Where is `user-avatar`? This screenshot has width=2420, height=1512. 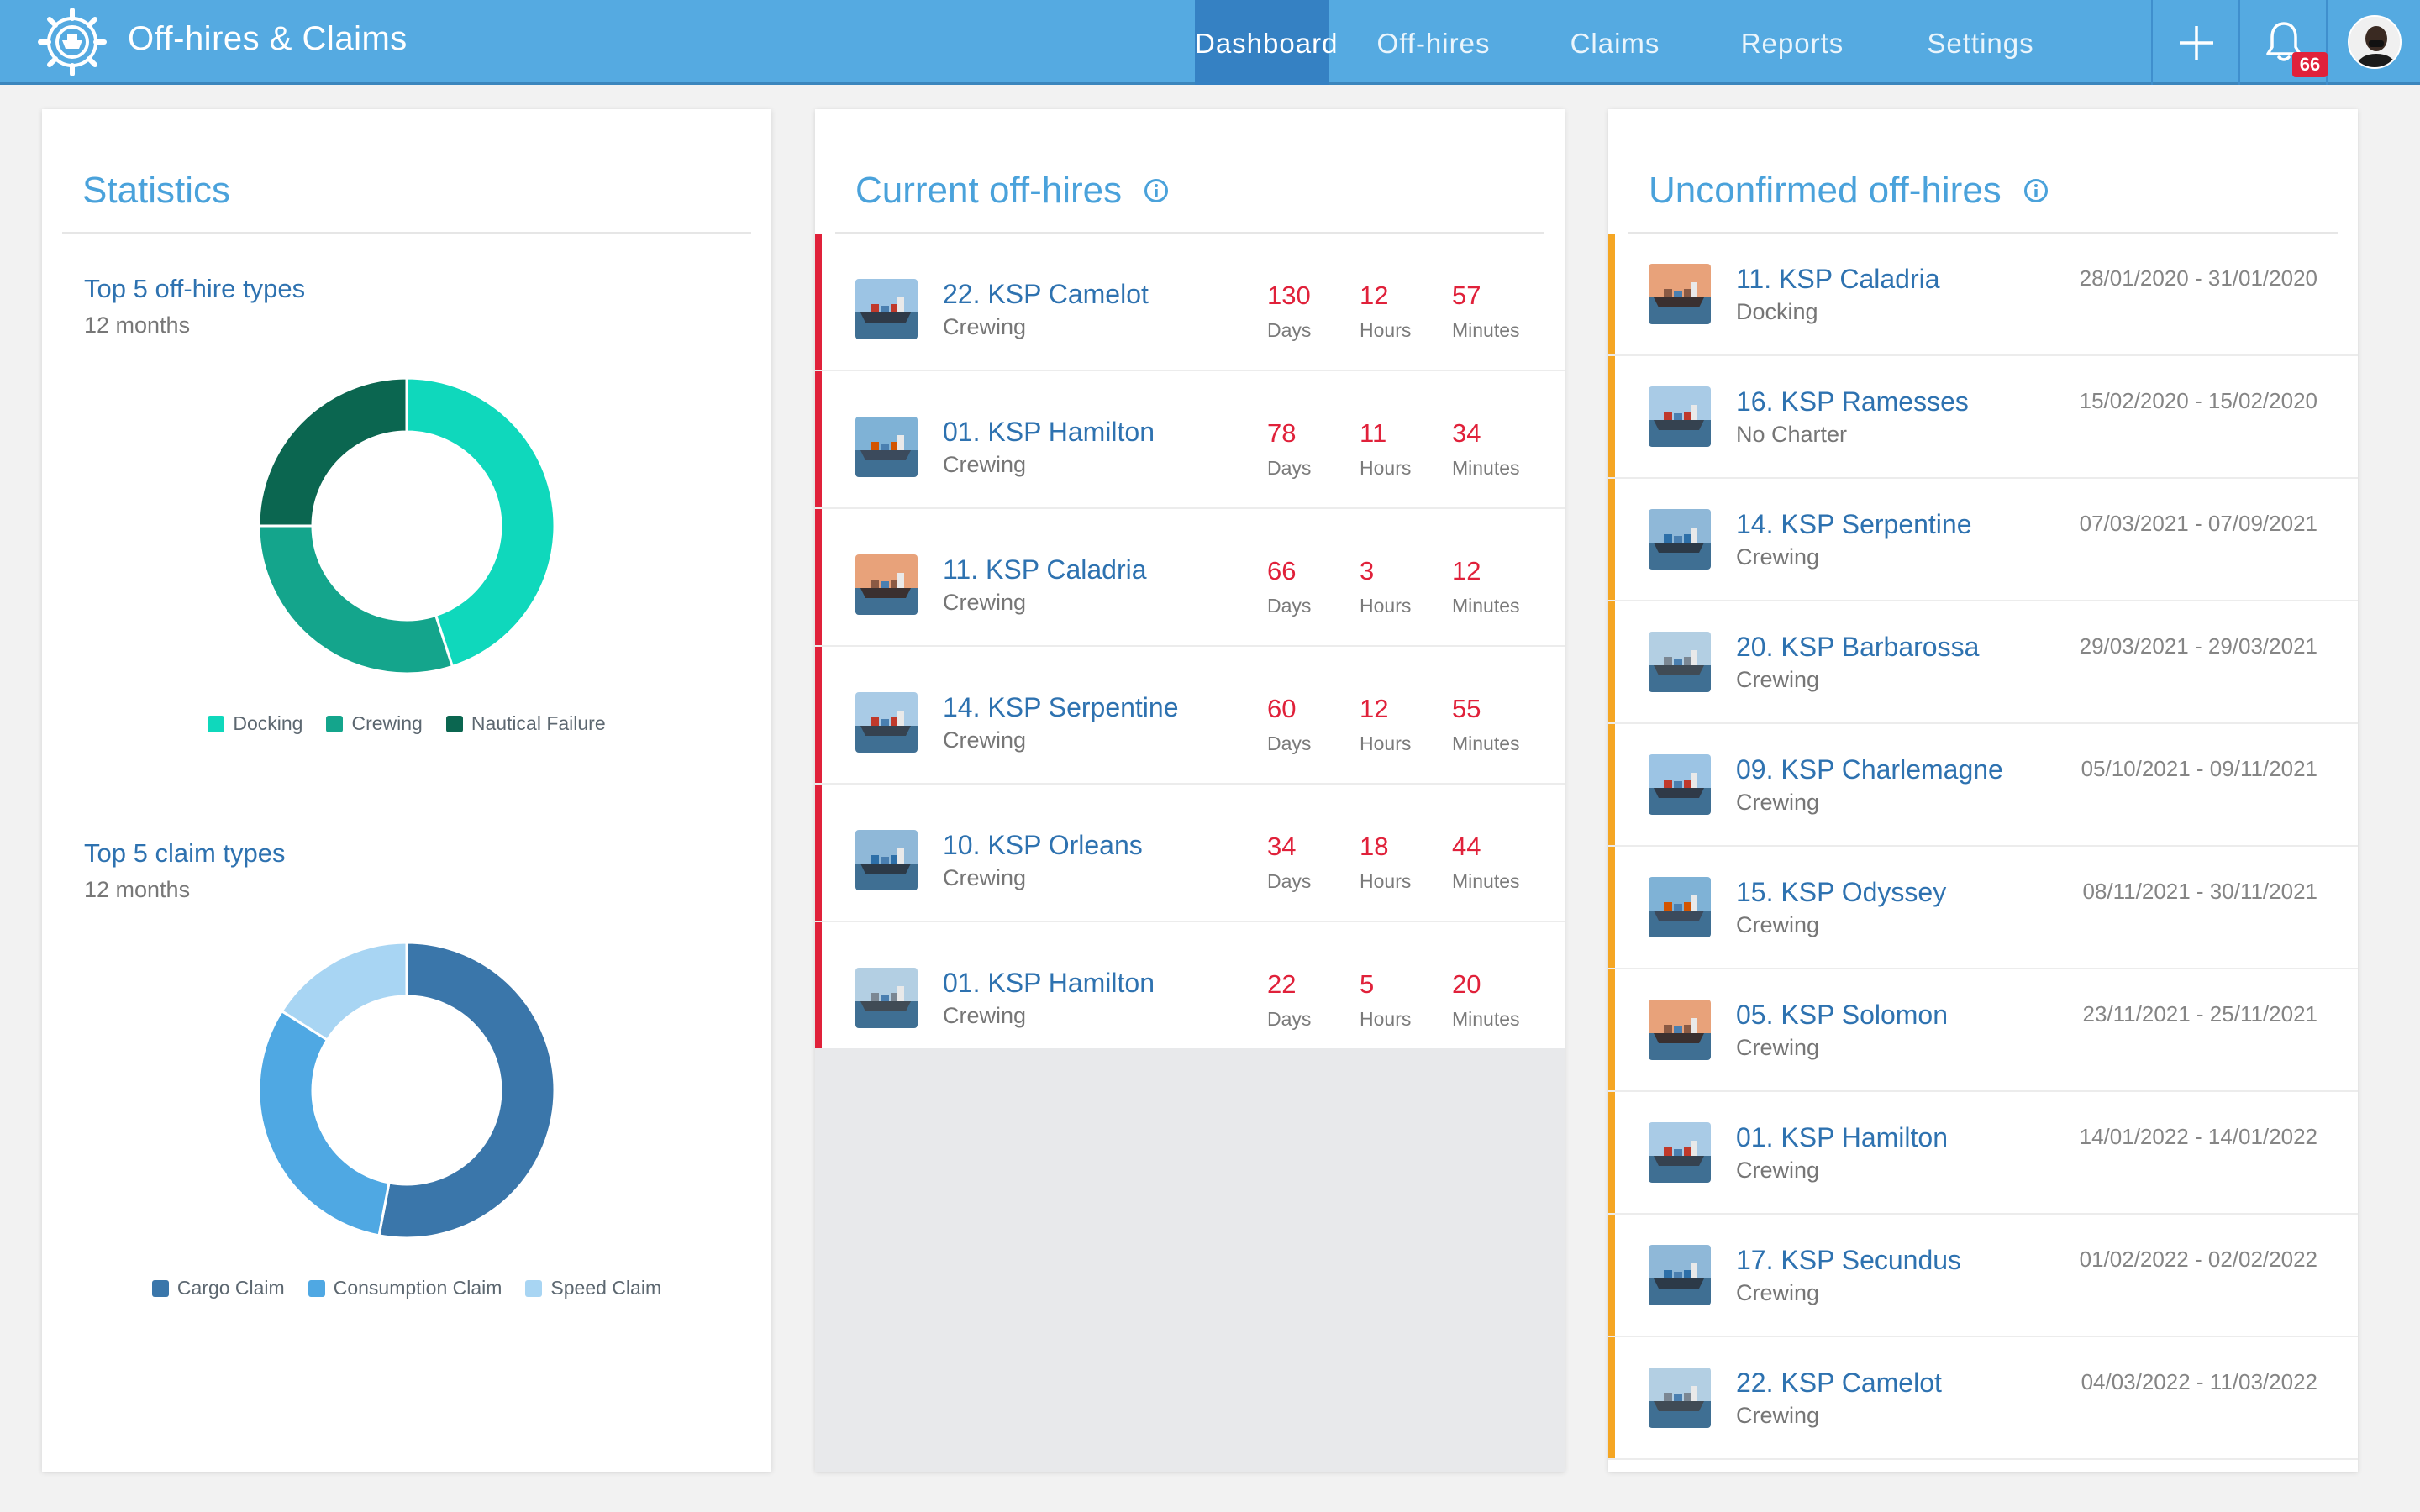
user-avatar is located at coordinates (2375, 42).